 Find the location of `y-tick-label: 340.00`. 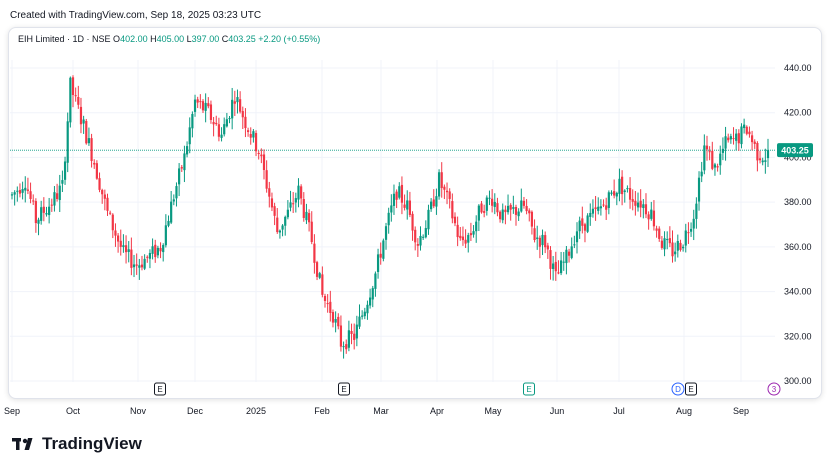

y-tick-label: 340.00 is located at coordinates (798, 292).